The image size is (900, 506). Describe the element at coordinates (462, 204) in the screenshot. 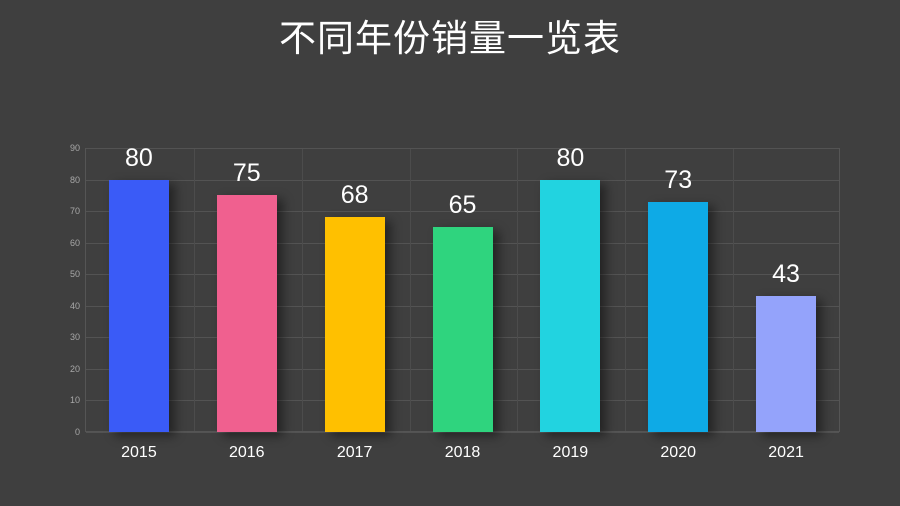

I see `data-label: 65` at that location.